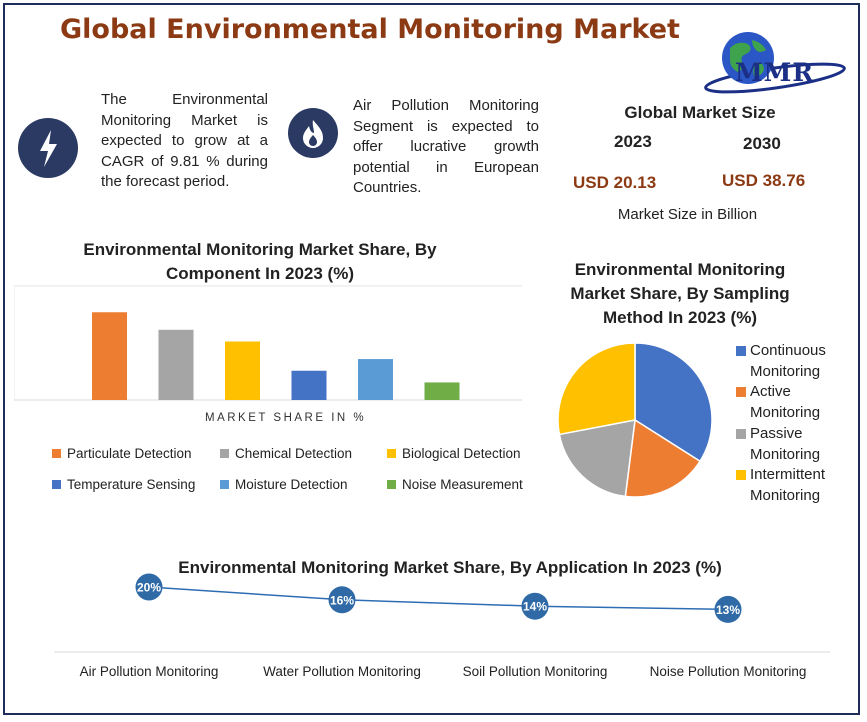 The image size is (867, 722). I want to click on line-point: 14%, so click(535, 606).